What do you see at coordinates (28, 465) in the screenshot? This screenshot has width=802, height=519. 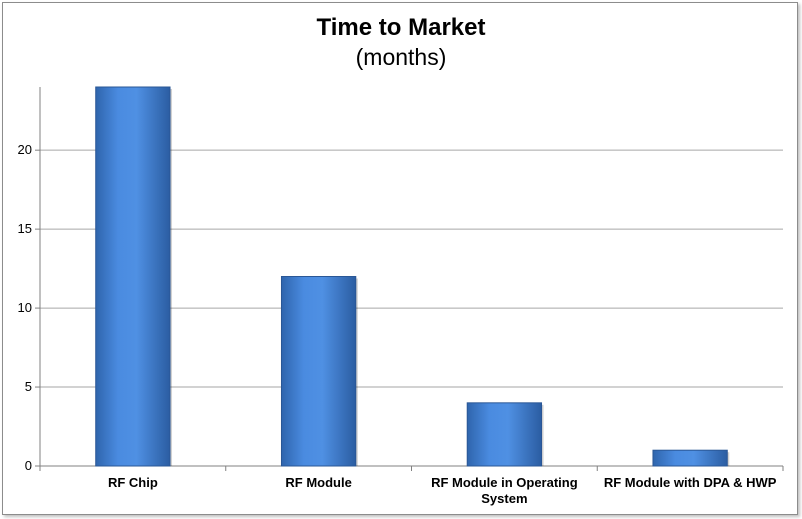 I see `y-tick-label: 0` at bounding box center [28, 465].